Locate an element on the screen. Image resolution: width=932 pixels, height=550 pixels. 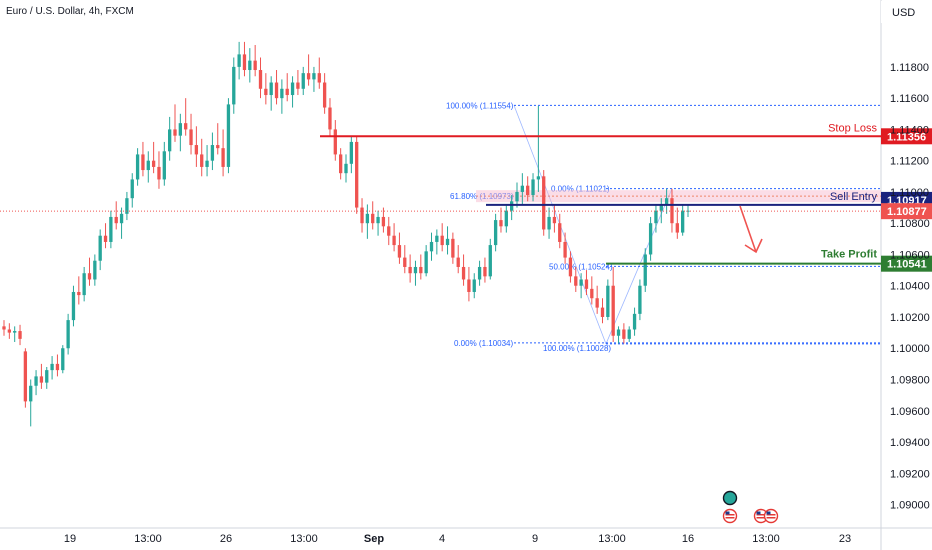
take-profit-price-tag: 1.10541 is located at coordinates (907, 265).